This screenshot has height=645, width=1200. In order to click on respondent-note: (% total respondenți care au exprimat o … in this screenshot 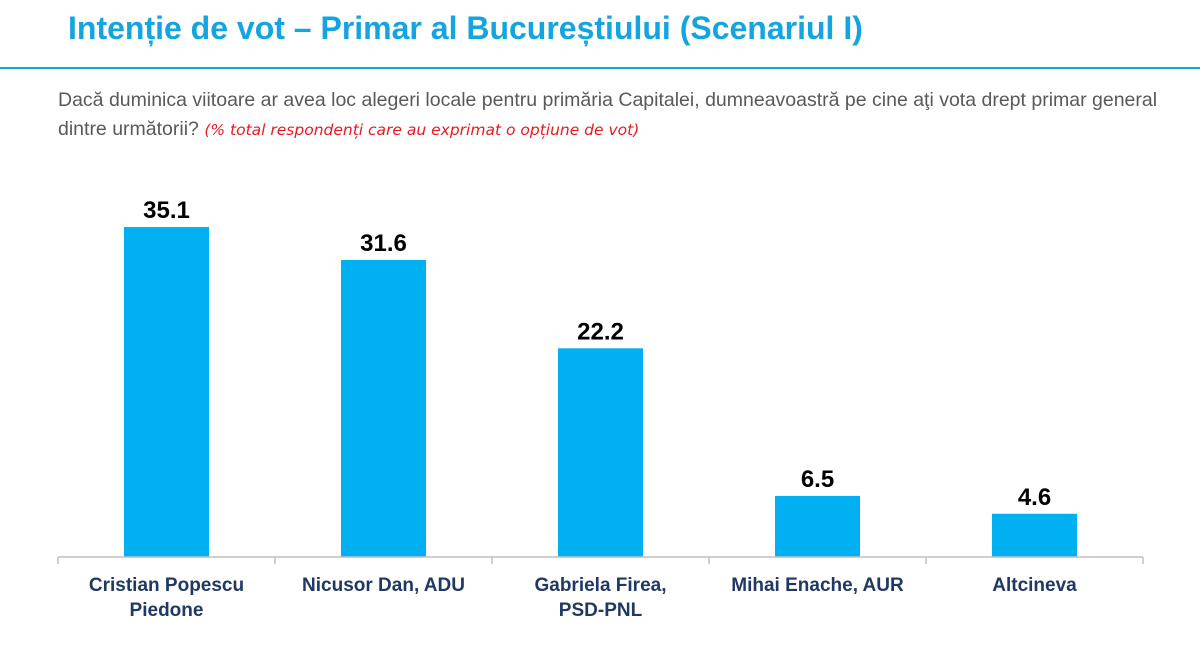, I will do `click(422, 130)`.